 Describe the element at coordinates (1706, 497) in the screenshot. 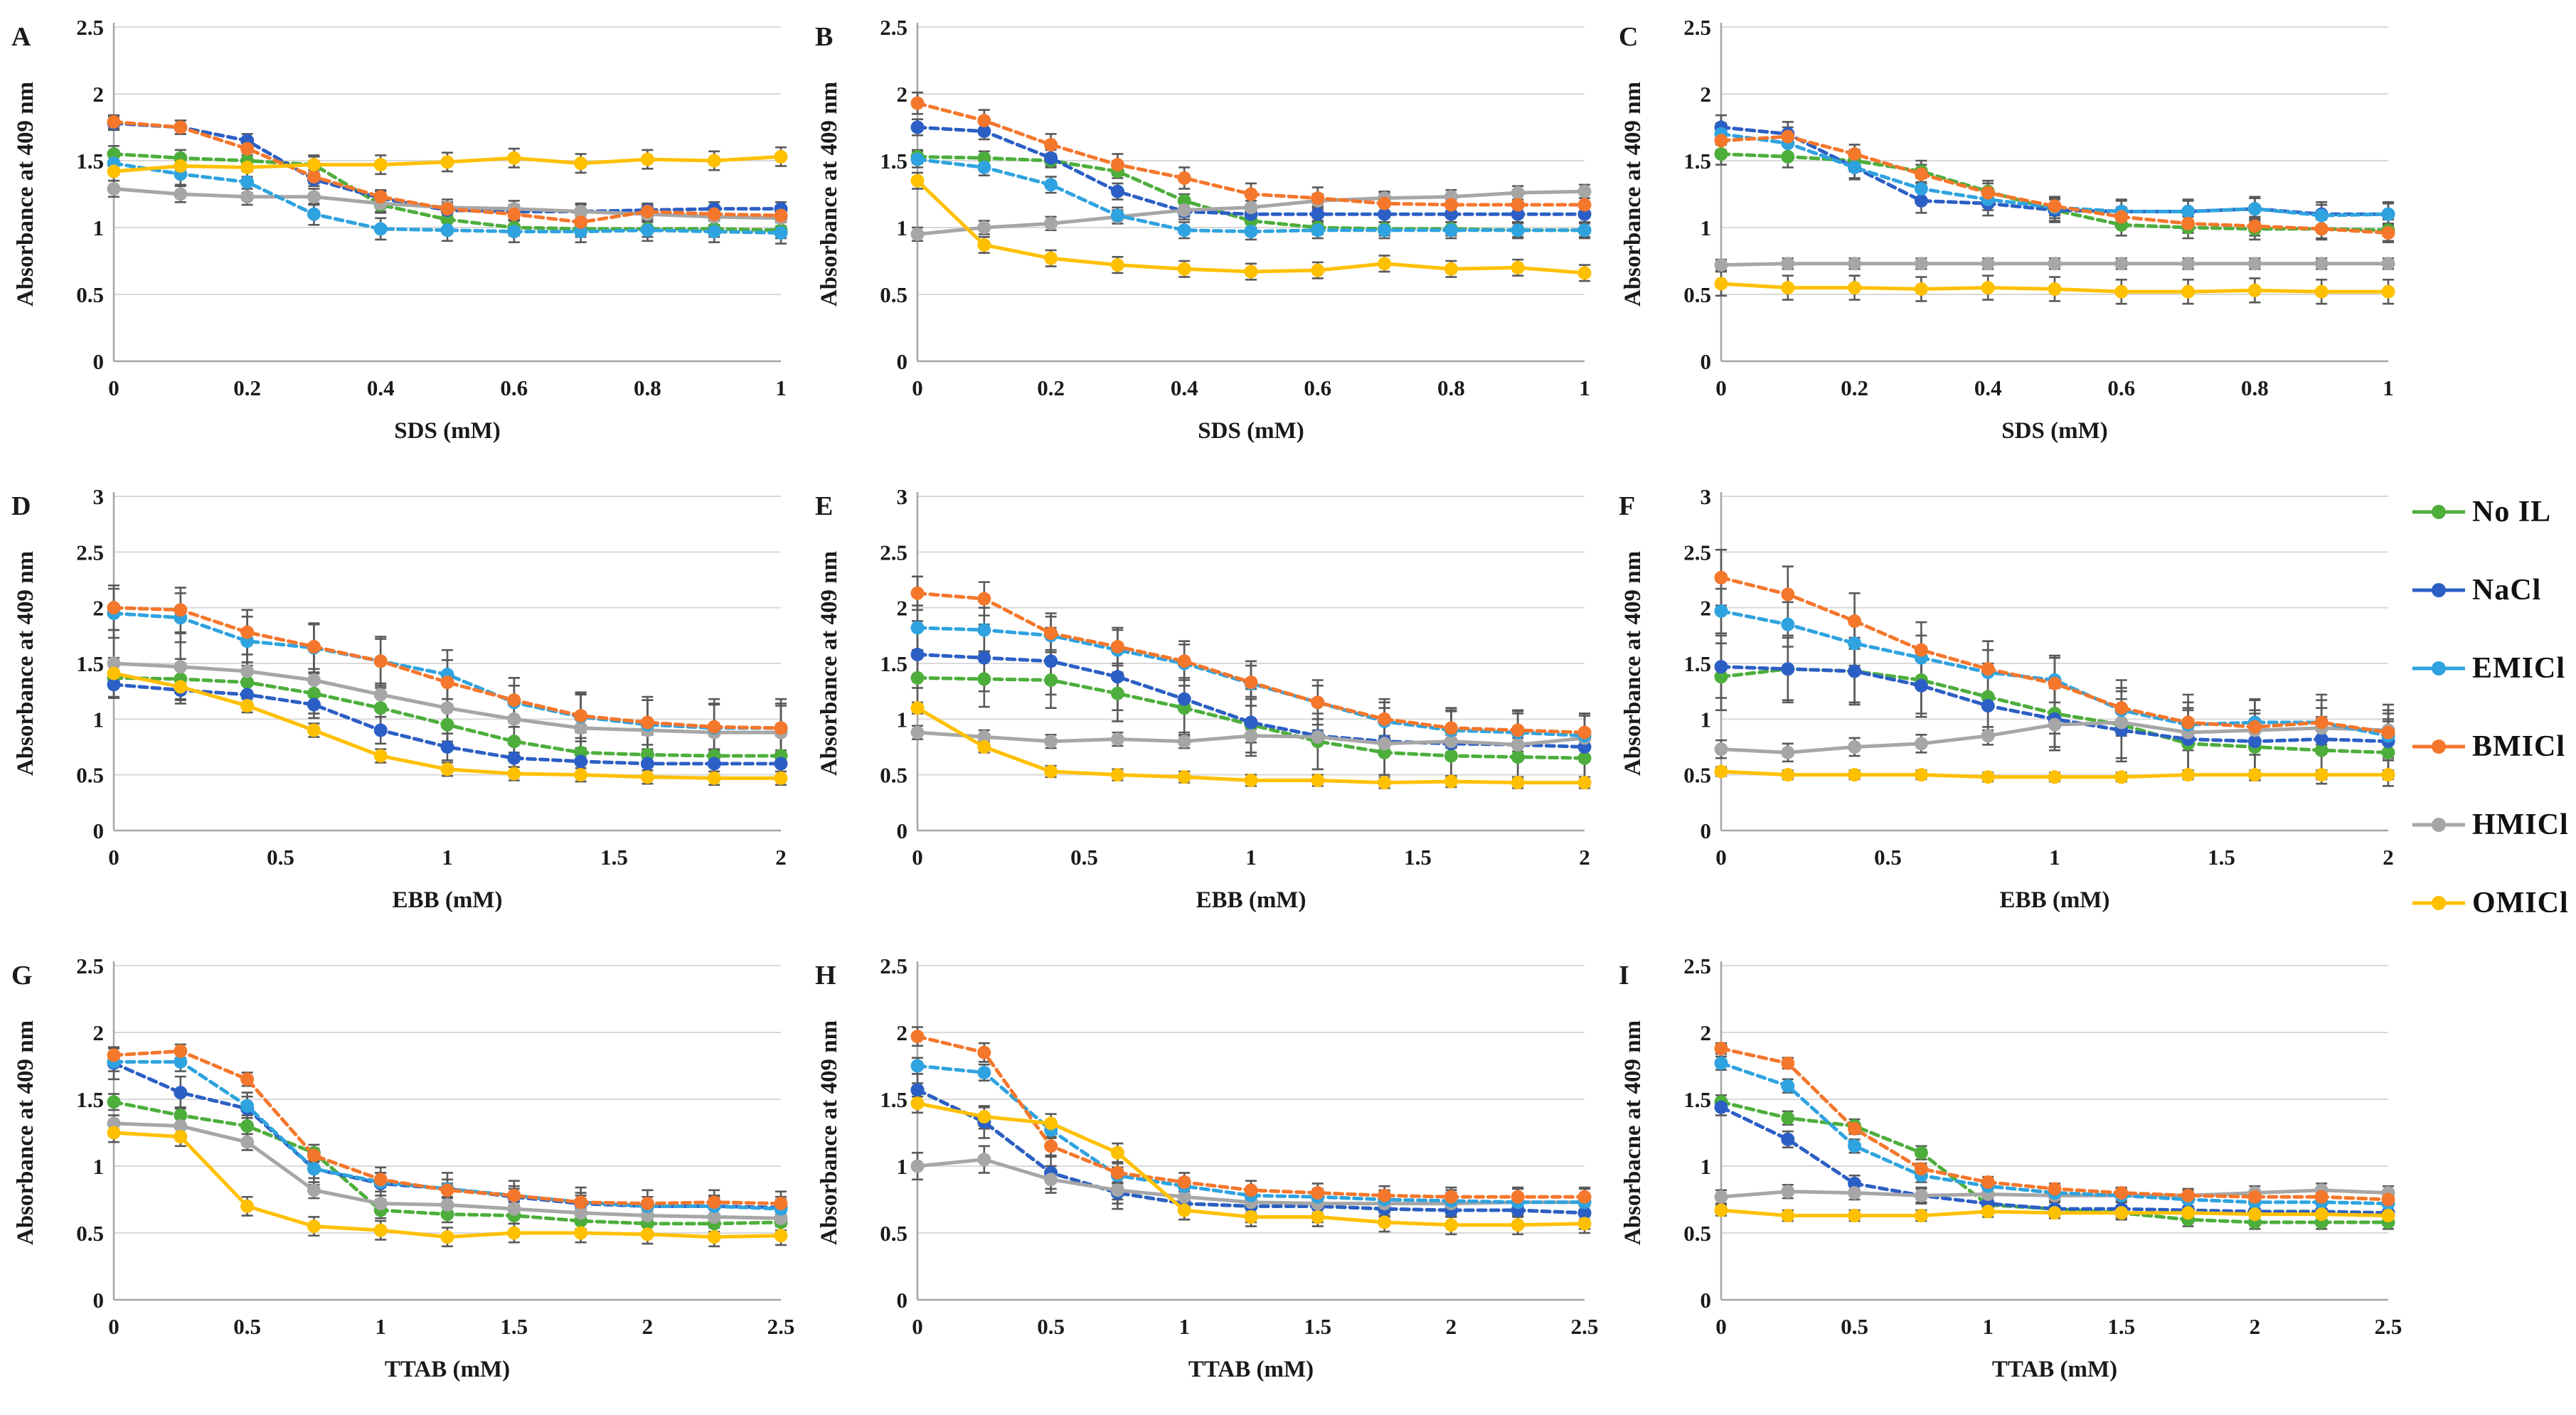

I see `y-tick-label: 3` at that location.